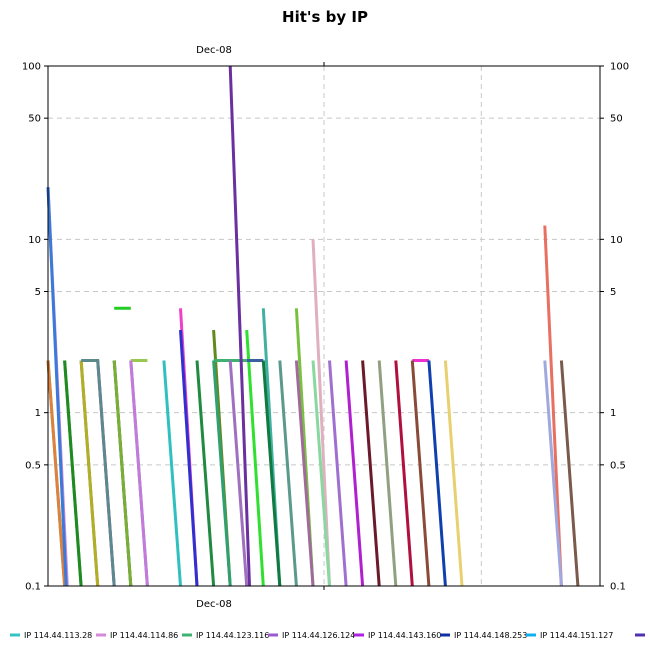 The height and width of the screenshot is (650, 650). I want to click on y-tick-label-right: 100, so click(619, 67).